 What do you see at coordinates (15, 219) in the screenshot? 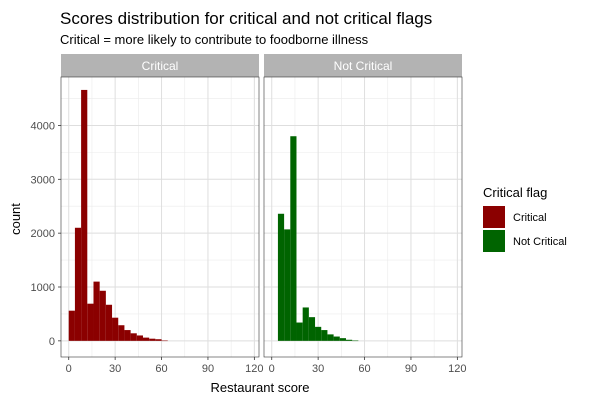
I see `y-axis-title: count` at bounding box center [15, 219].